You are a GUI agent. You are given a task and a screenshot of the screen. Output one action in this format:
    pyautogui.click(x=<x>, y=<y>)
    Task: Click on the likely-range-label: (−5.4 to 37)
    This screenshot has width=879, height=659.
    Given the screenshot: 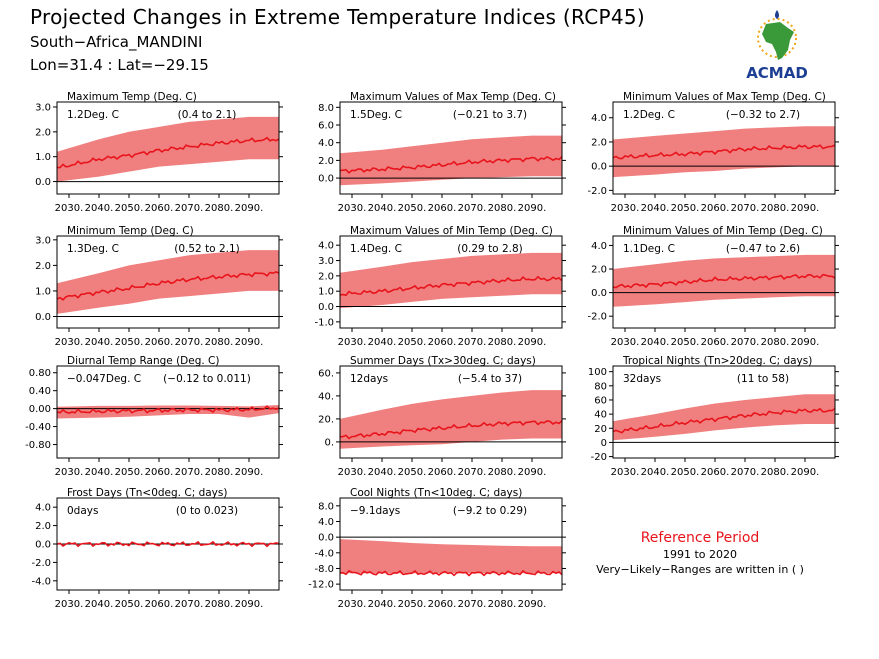 What is the action you would take?
    pyautogui.click(x=490, y=379)
    